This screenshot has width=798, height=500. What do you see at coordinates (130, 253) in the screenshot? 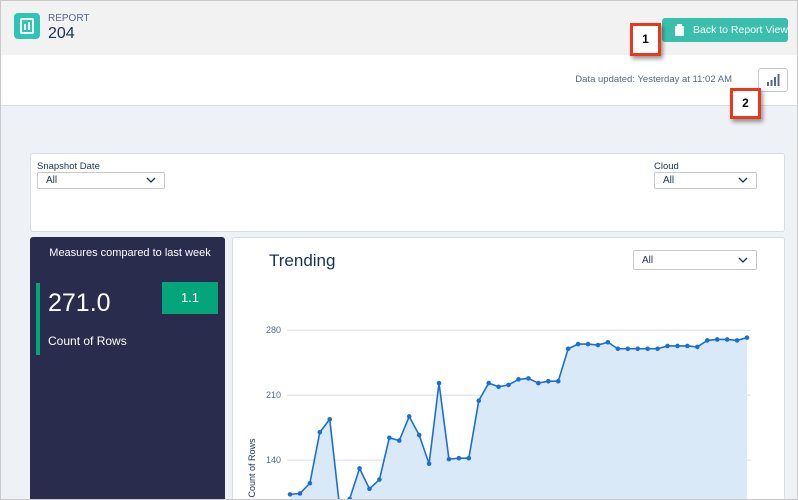
I see `kpi-title: Measures compared to last week` at bounding box center [130, 253].